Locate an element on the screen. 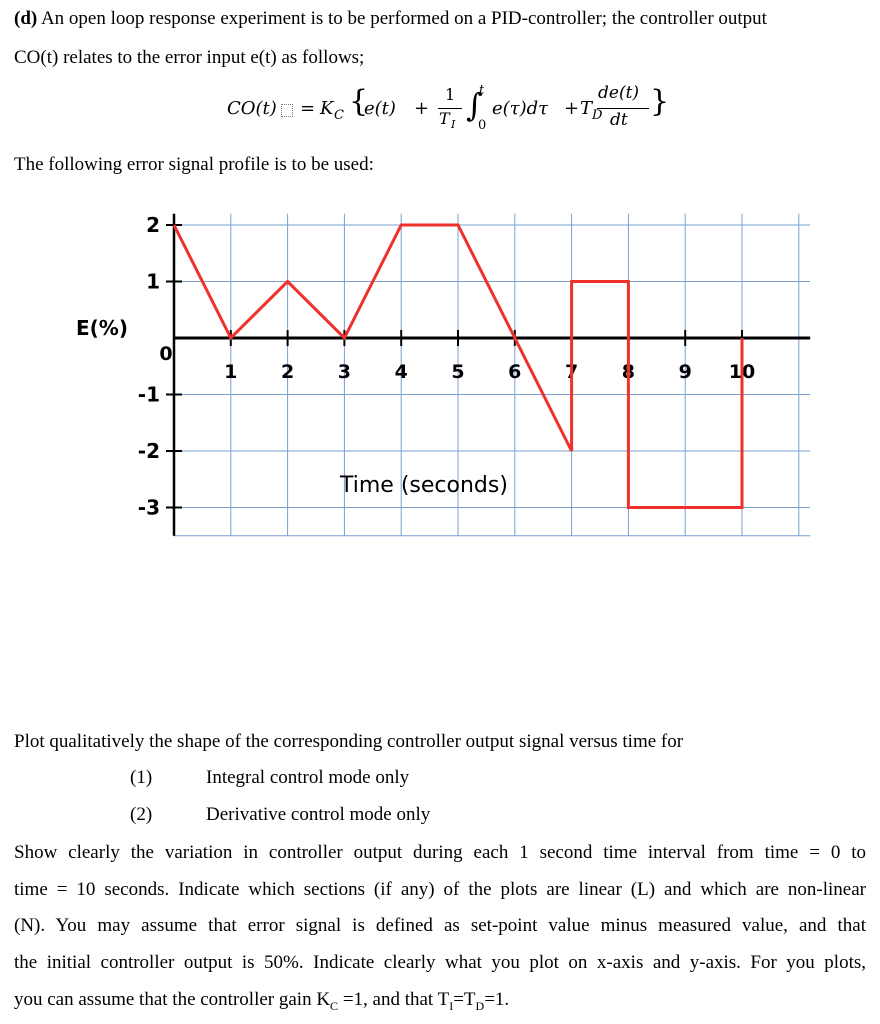 Image resolution: width=880 pixels, height=1024 pixels. x-tick-label: 4 is located at coordinates (401, 372).